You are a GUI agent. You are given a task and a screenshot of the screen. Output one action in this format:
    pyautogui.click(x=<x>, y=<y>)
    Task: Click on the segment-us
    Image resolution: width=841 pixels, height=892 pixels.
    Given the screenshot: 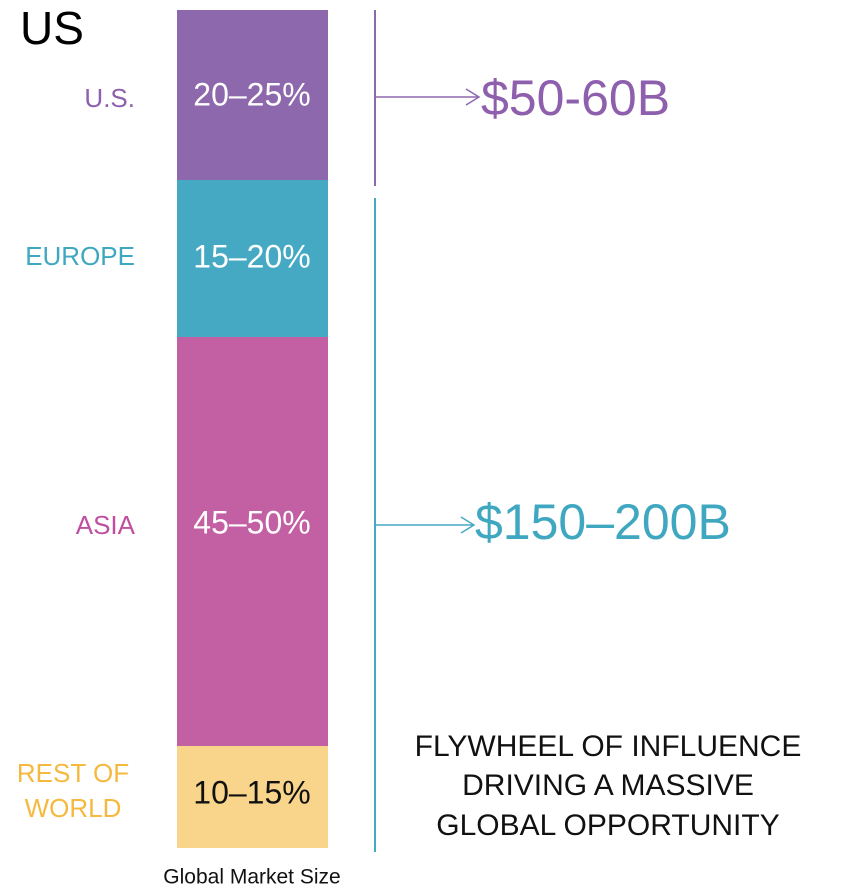 What is the action you would take?
    pyautogui.click(x=252, y=95)
    